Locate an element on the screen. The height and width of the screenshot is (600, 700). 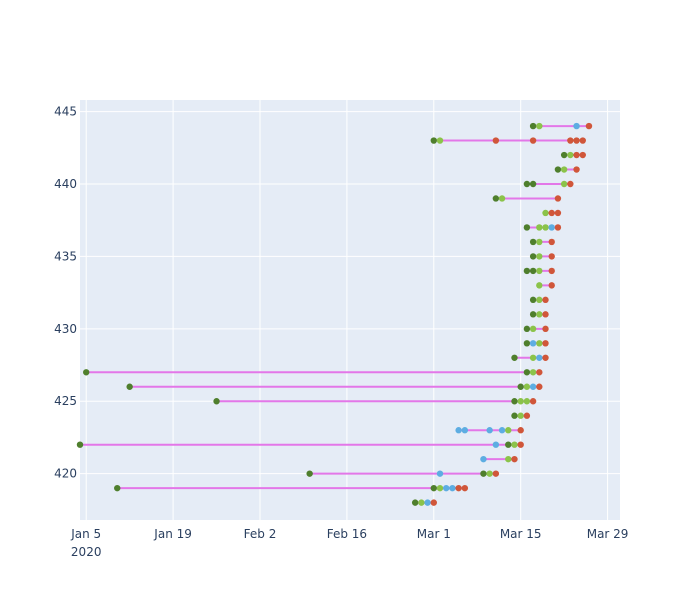
y-axis-tick-labels: 420 425 430 435 440 445 is located at coordinates (65, 293).